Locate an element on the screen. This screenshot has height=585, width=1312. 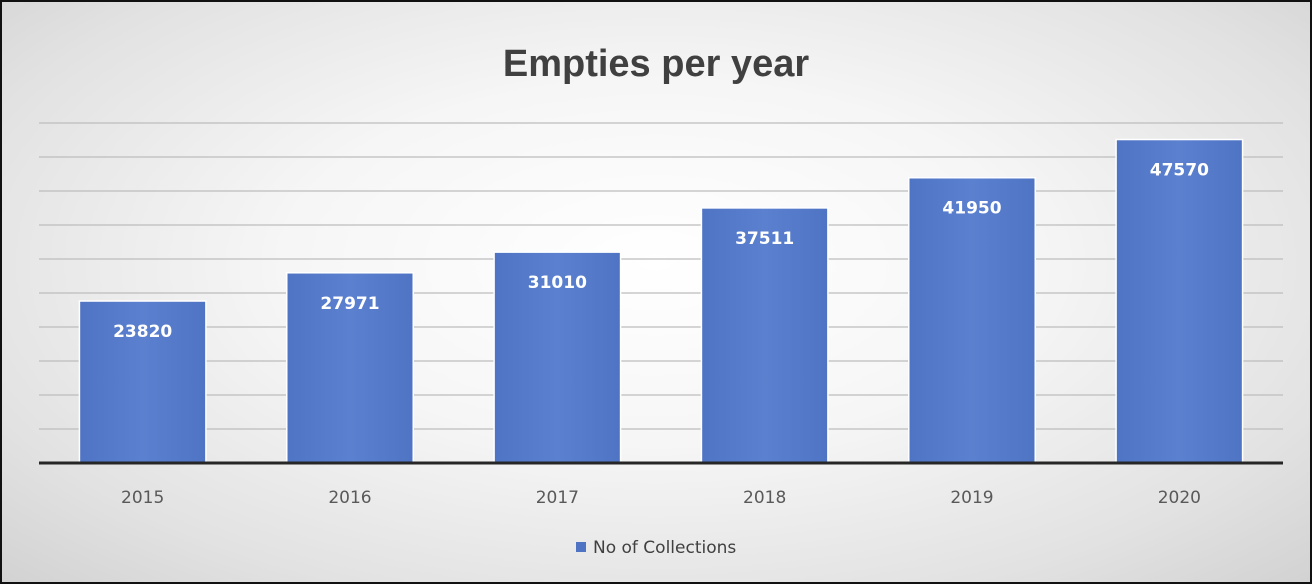
legend: No of Collections is located at coordinates (656, 548).